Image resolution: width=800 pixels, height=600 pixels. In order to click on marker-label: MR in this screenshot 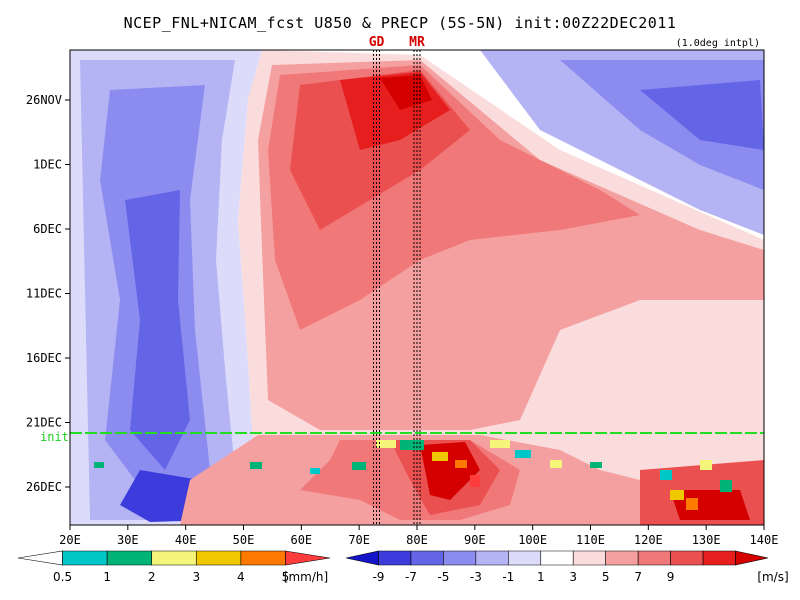, I will do `click(417, 42)`.